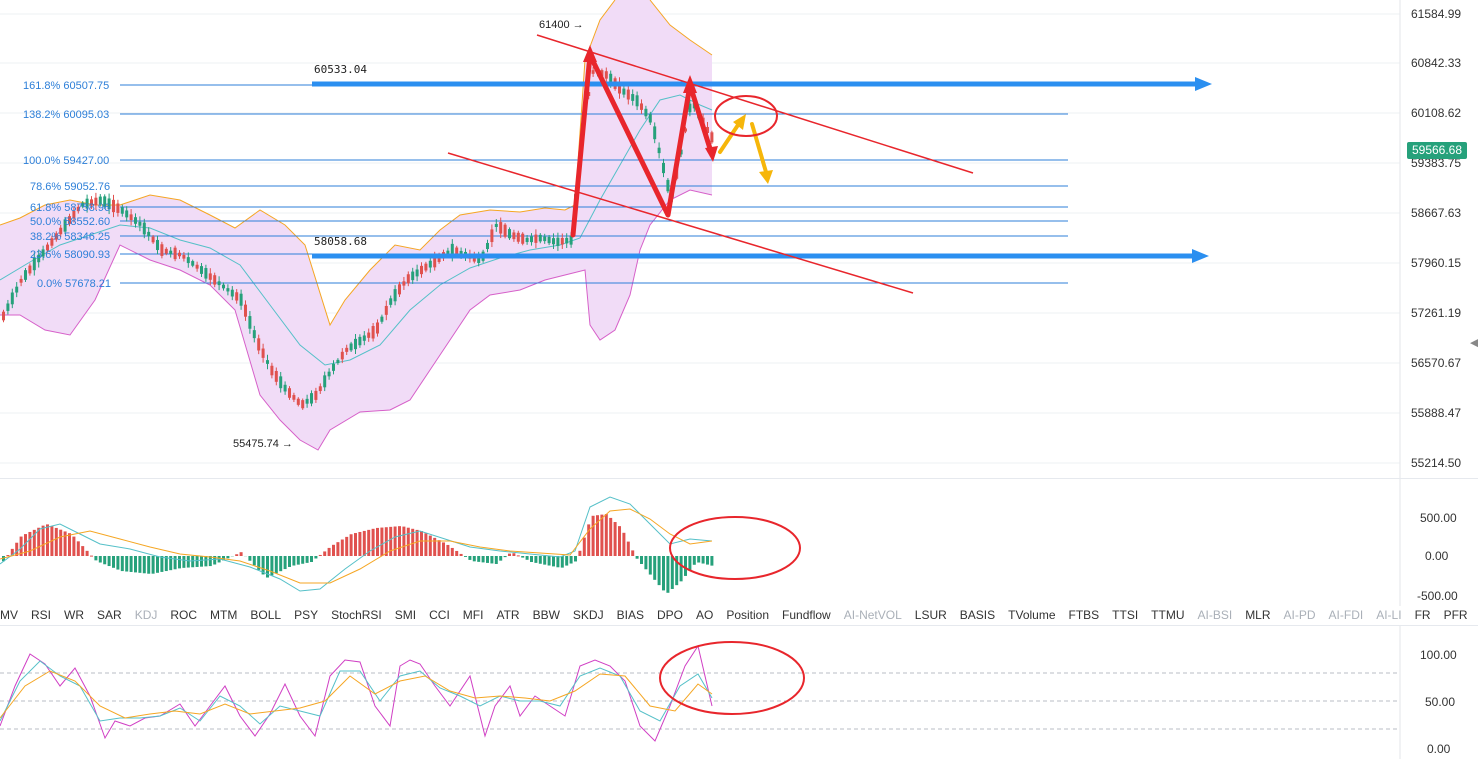 This screenshot has height=759, width=1478. What do you see at coordinates (630, 615) in the screenshot?
I see `tab-bias: BIAS` at bounding box center [630, 615].